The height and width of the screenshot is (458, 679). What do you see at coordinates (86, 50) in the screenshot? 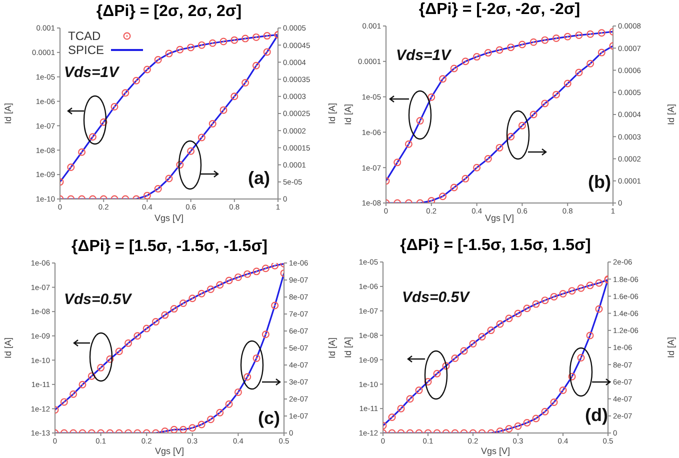
I see `legend-label: SPICE` at bounding box center [86, 50].